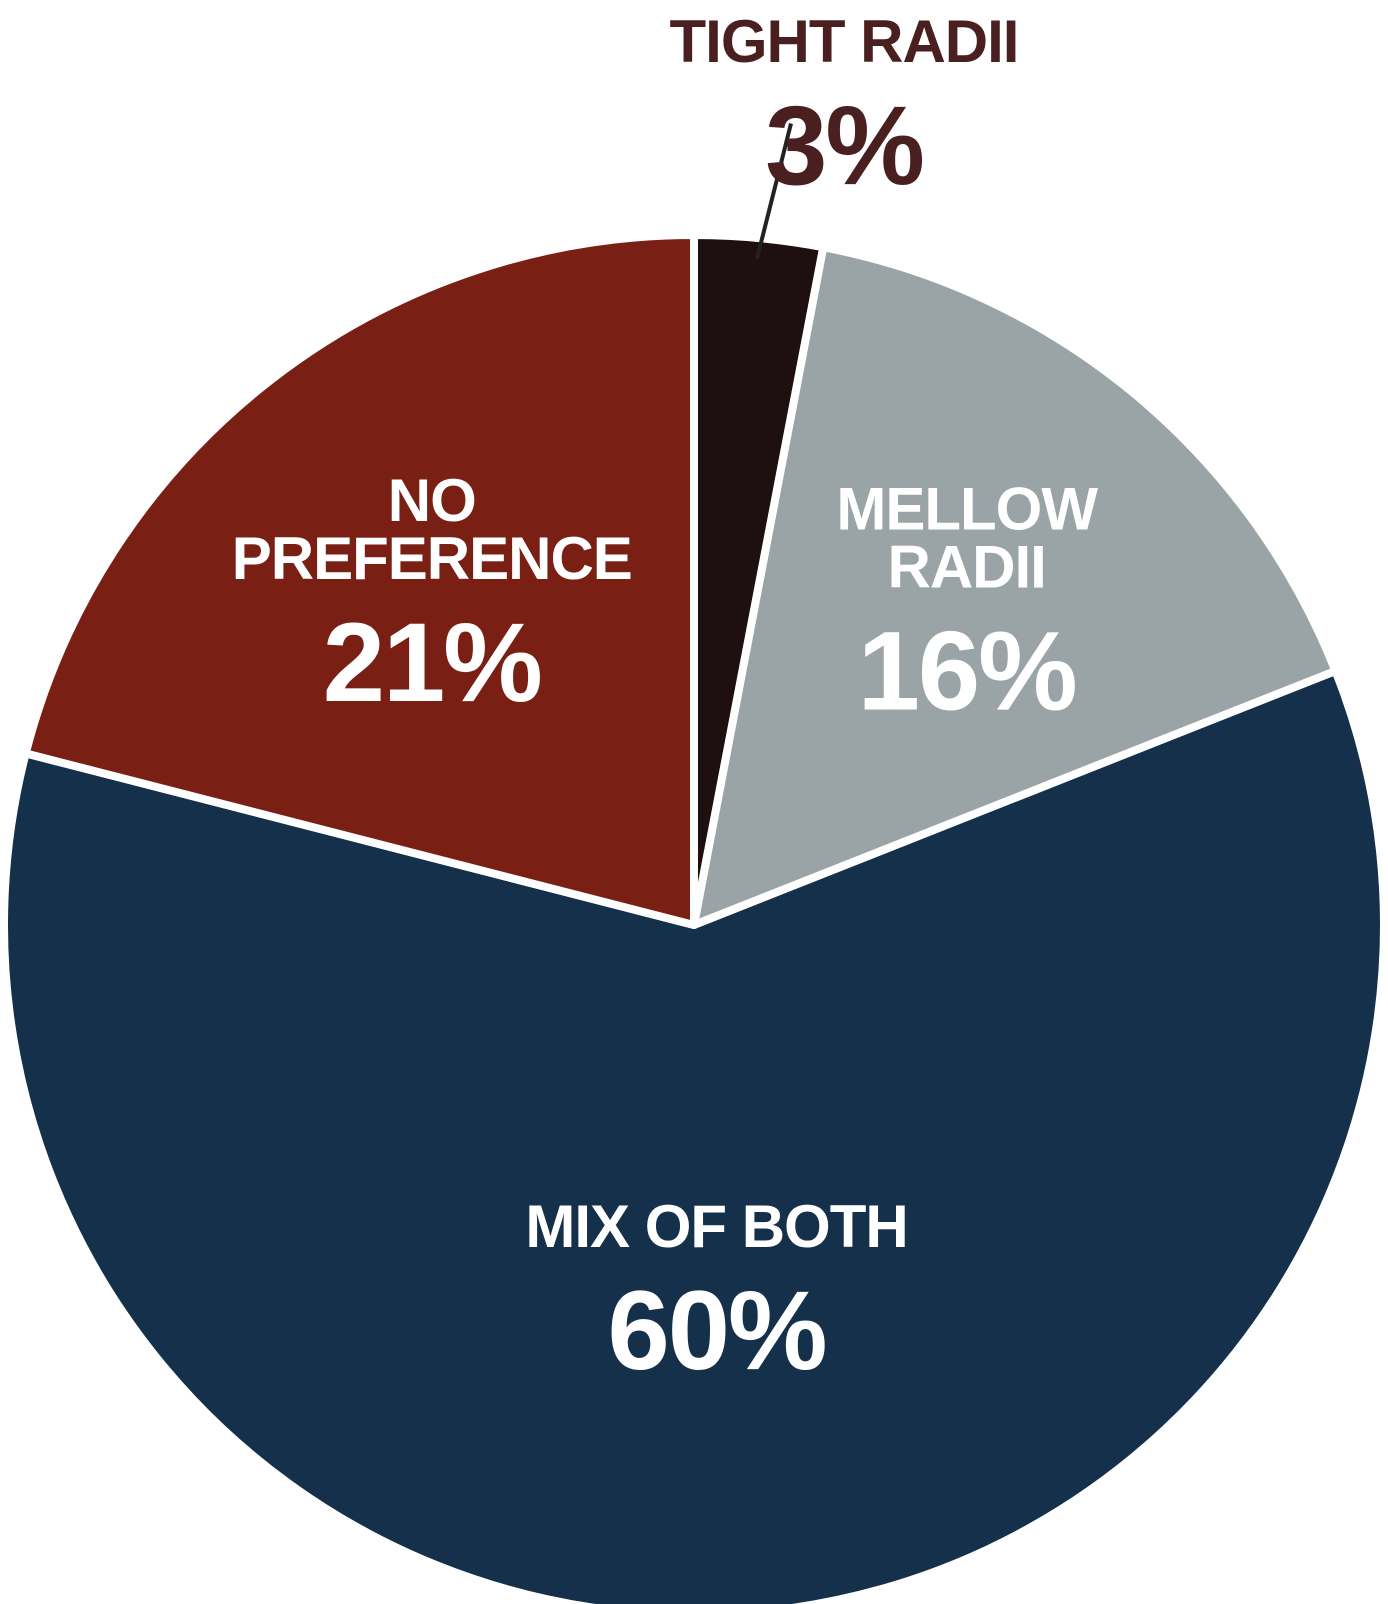  Describe the element at coordinates (967, 508) in the screenshot. I see `slice-label: MELLOW` at that location.